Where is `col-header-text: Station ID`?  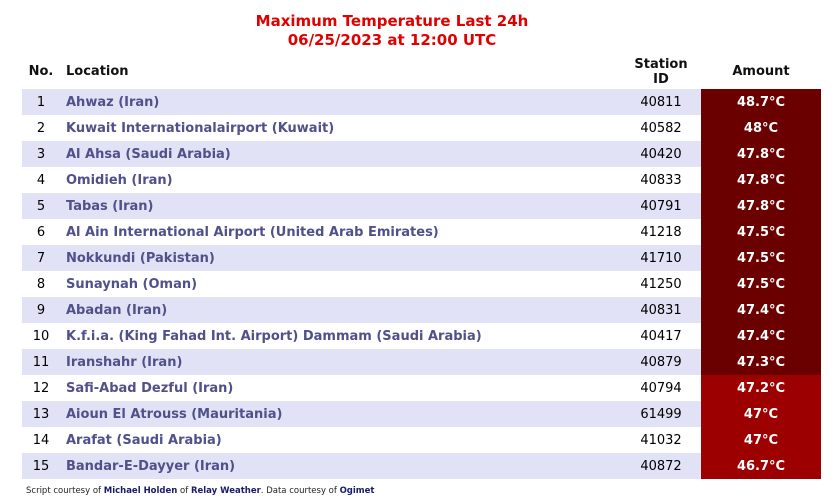
col-header-text: Station ID is located at coordinates (661, 71).